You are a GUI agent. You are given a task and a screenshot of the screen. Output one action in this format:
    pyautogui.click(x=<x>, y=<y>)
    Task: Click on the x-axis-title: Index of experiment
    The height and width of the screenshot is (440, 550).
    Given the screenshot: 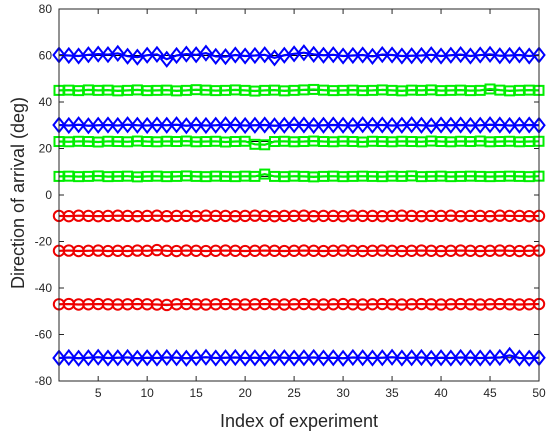 What is the action you would take?
    pyautogui.click(x=299, y=421)
    